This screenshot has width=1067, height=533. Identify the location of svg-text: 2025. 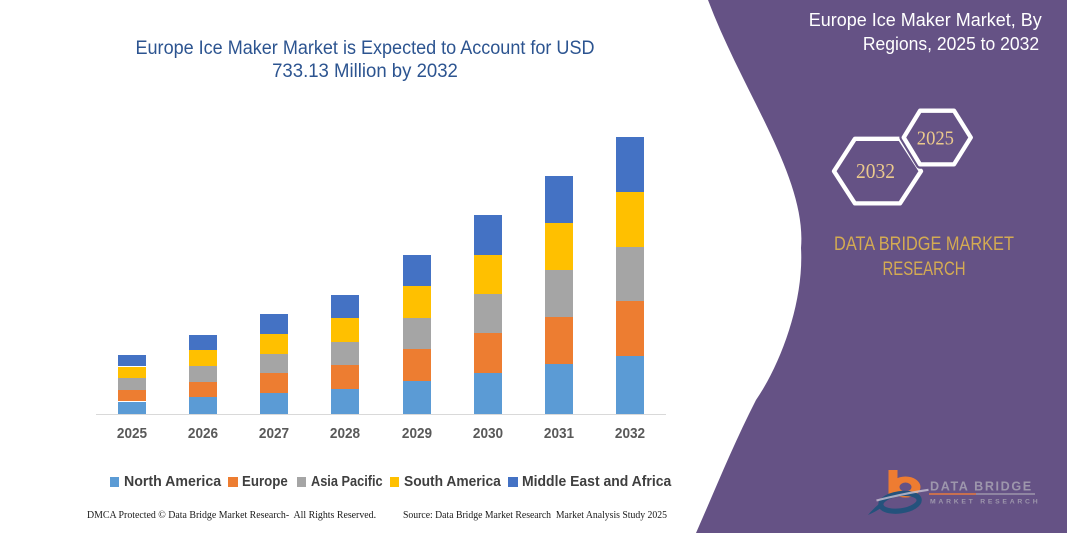
(935, 139).